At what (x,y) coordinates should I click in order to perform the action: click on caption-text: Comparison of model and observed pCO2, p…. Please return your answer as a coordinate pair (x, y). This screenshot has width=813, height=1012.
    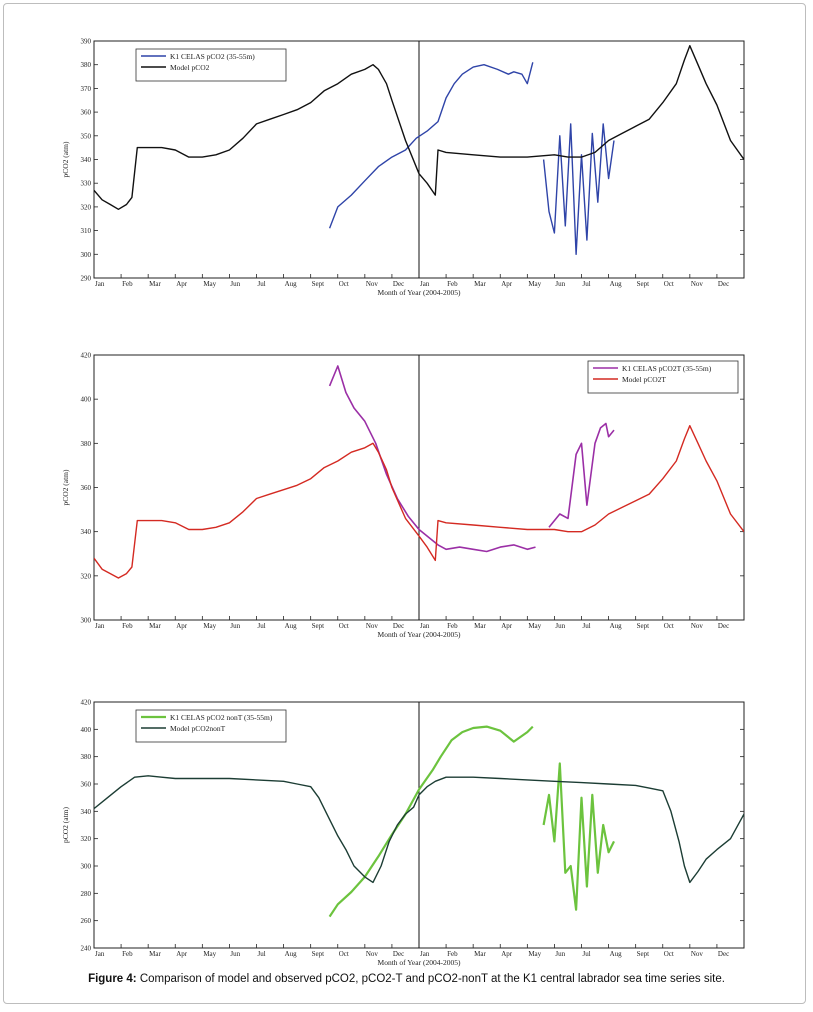
    Looking at the image, I should click on (432, 979).